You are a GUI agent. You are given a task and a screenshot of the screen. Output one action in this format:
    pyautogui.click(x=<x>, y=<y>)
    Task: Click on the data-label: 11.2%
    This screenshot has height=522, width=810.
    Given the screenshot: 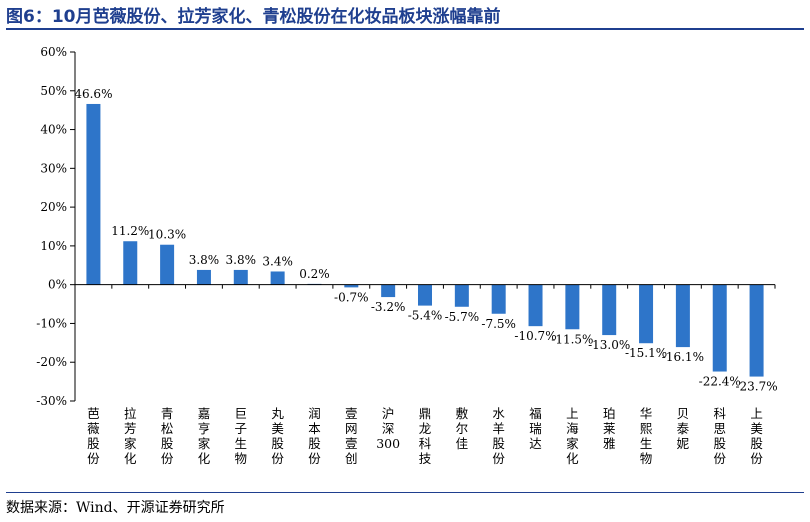 What is the action you would take?
    pyautogui.click(x=130, y=231)
    